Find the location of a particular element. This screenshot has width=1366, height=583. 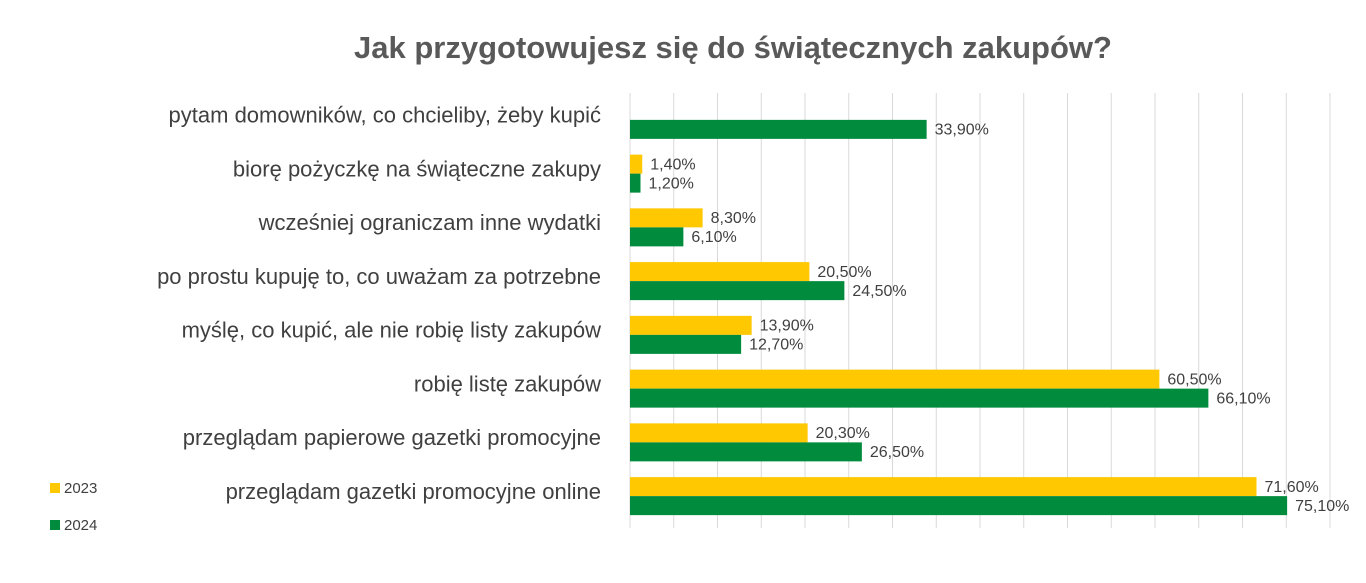

data-label-2024: 1,20% is located at coordinates (671, 183).